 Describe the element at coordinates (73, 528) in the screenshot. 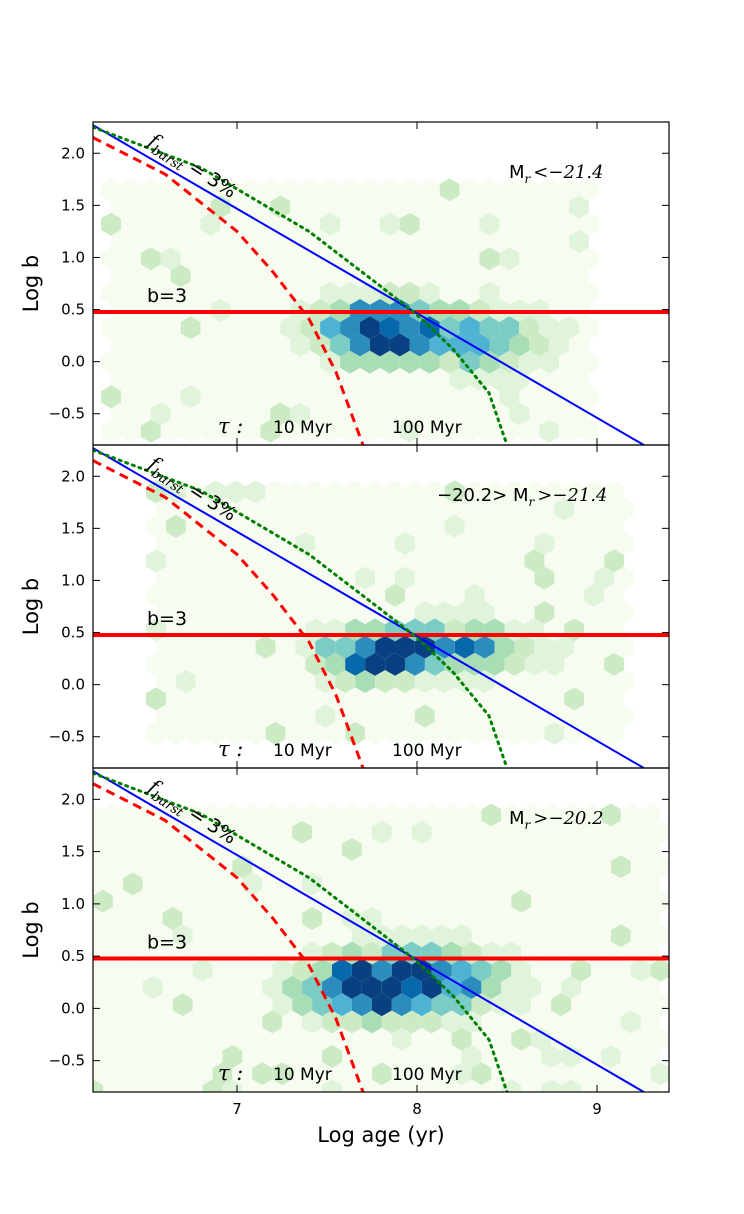

I see `y-tick-label: 1.5` at that location.